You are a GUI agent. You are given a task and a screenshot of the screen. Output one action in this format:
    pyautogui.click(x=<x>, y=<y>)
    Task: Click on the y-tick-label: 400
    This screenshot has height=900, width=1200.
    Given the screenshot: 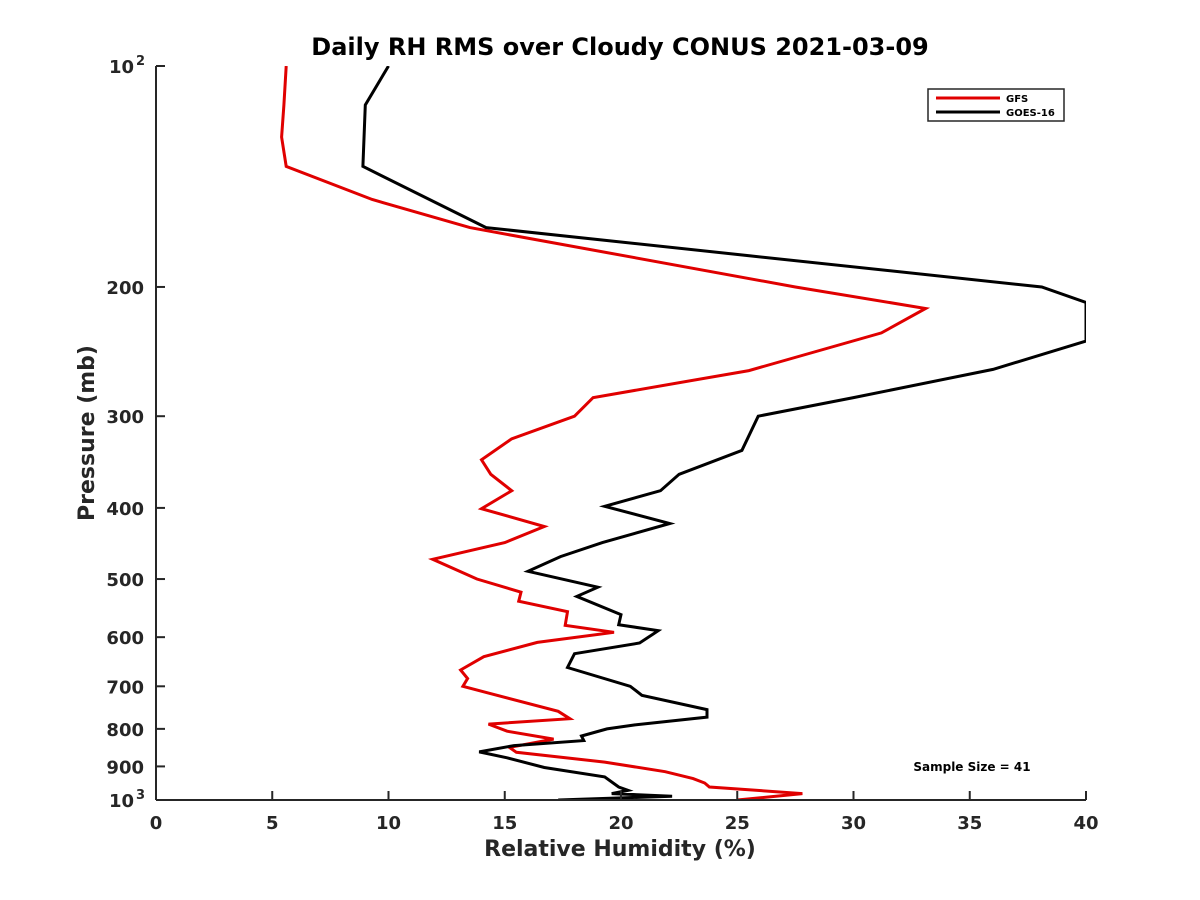 What is the action you would take?
    pyautogui.click(x=125, y=509)
    